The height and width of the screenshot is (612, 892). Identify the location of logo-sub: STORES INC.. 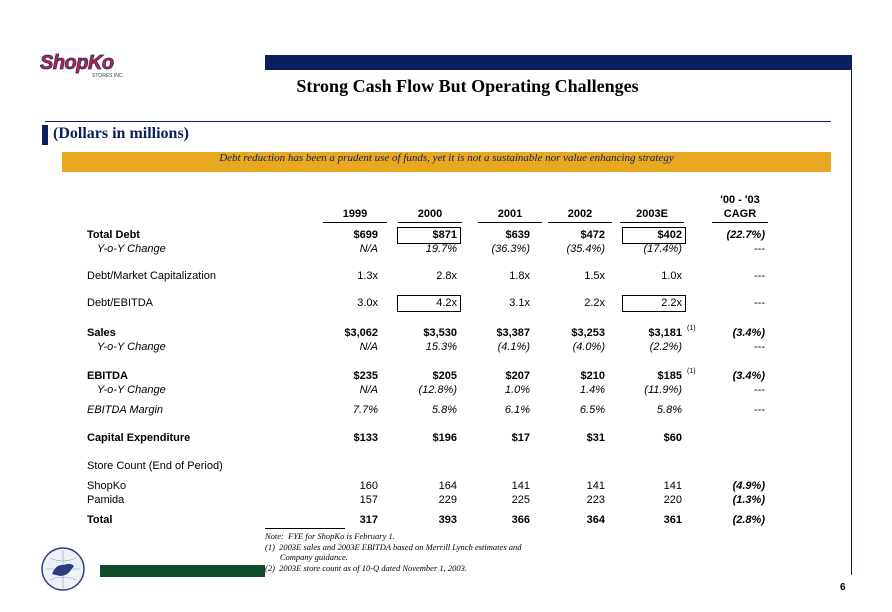
(108, 76).